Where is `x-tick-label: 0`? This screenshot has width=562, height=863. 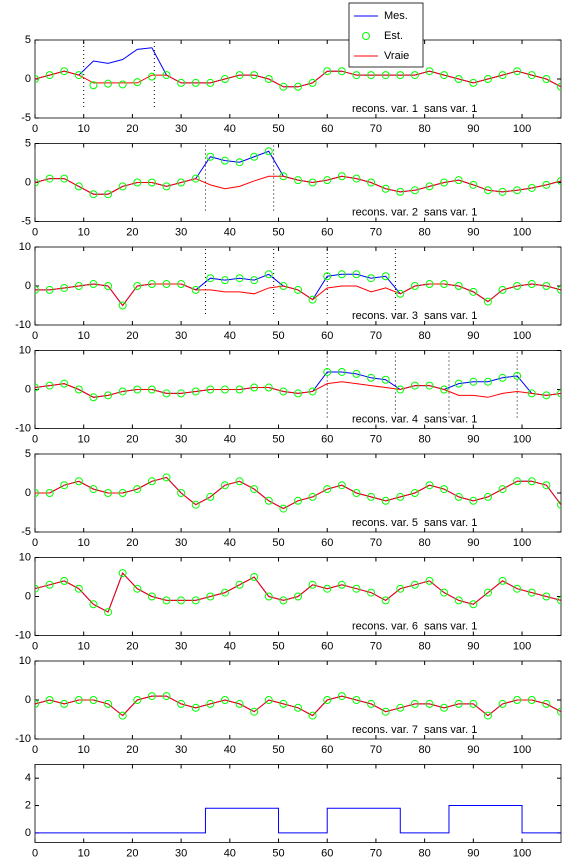 x-tick-label: 0 is located at coordinates (35, 336).